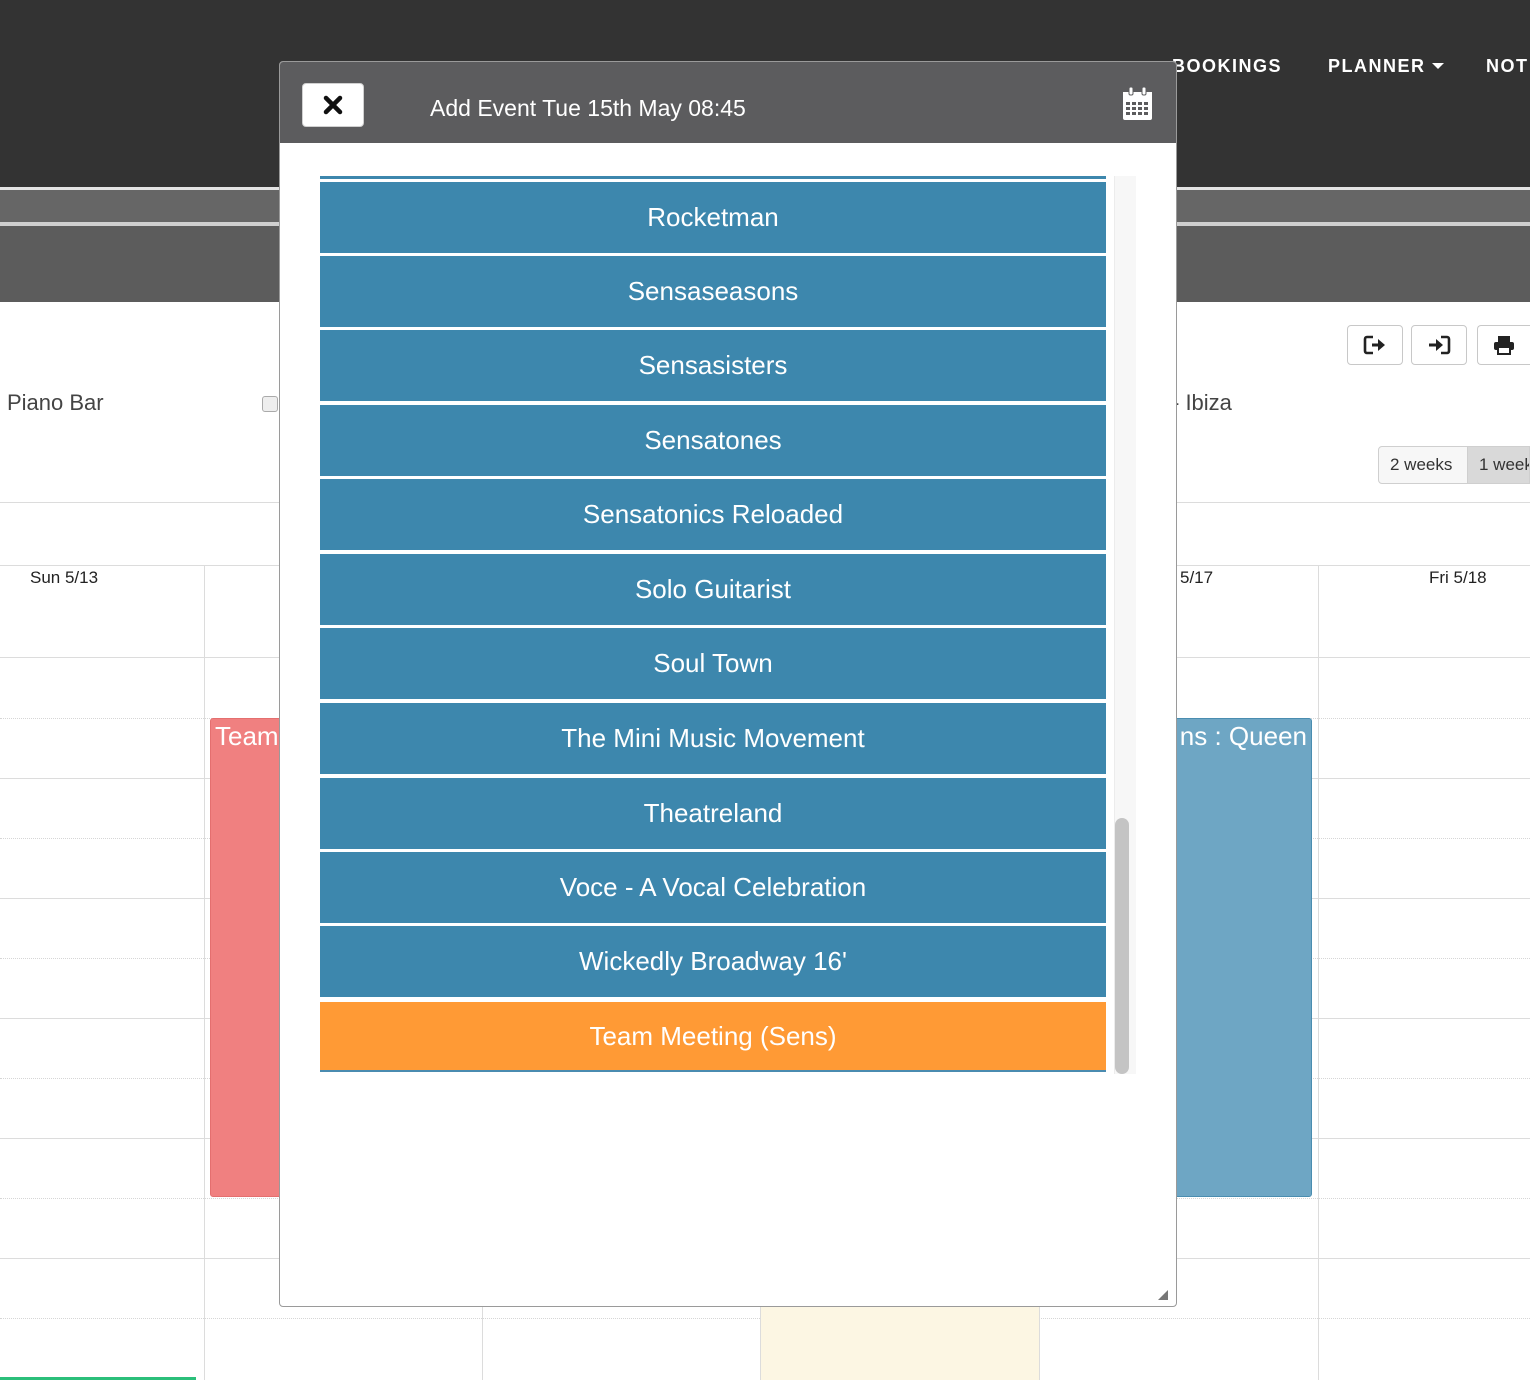 This screenshot has height=1380, width=1530. Describe the element at coordinates (1377, 66) in the screenshot. I see `nav-planner-label: PLANNER` at that location.